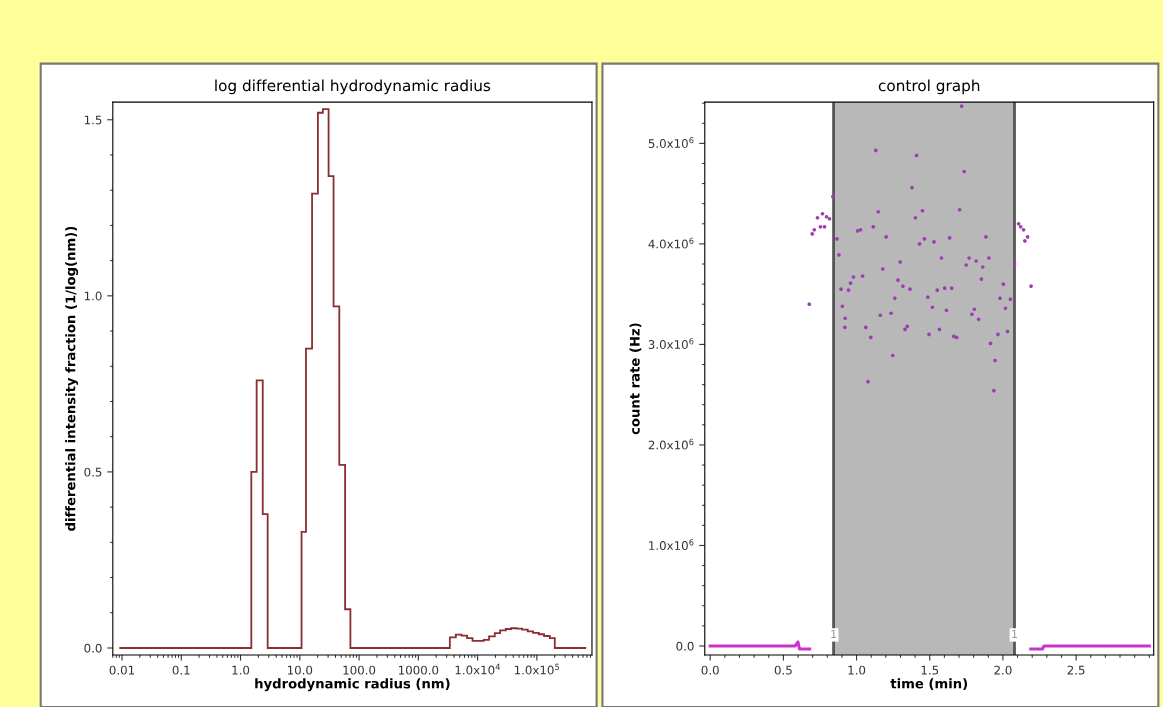  Describe the element at coordinates (181, 670) in the screenshot. I see `x-tick-label: 0.1` at that location.